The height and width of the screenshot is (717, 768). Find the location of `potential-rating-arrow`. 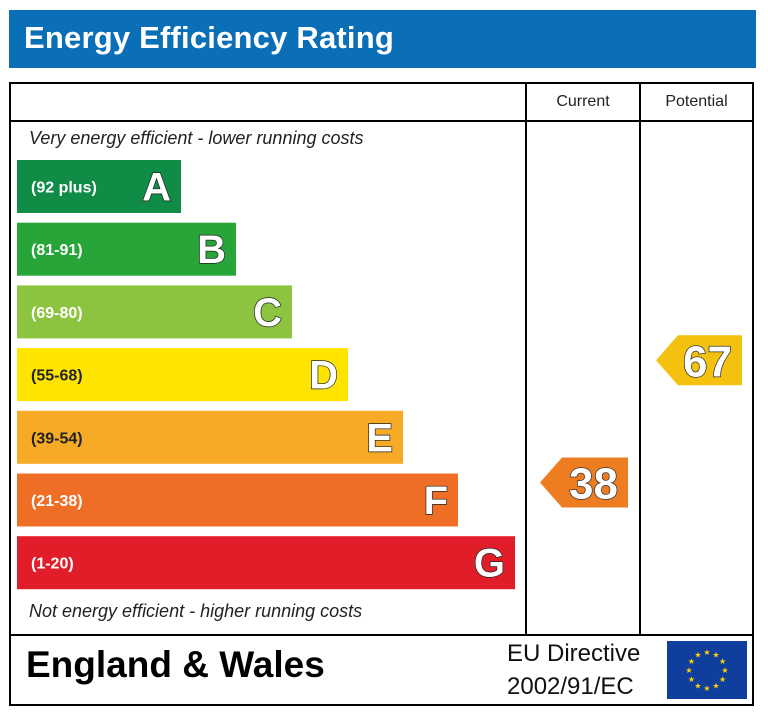

potential-rating-arrow is located at coordinates (699, 360).